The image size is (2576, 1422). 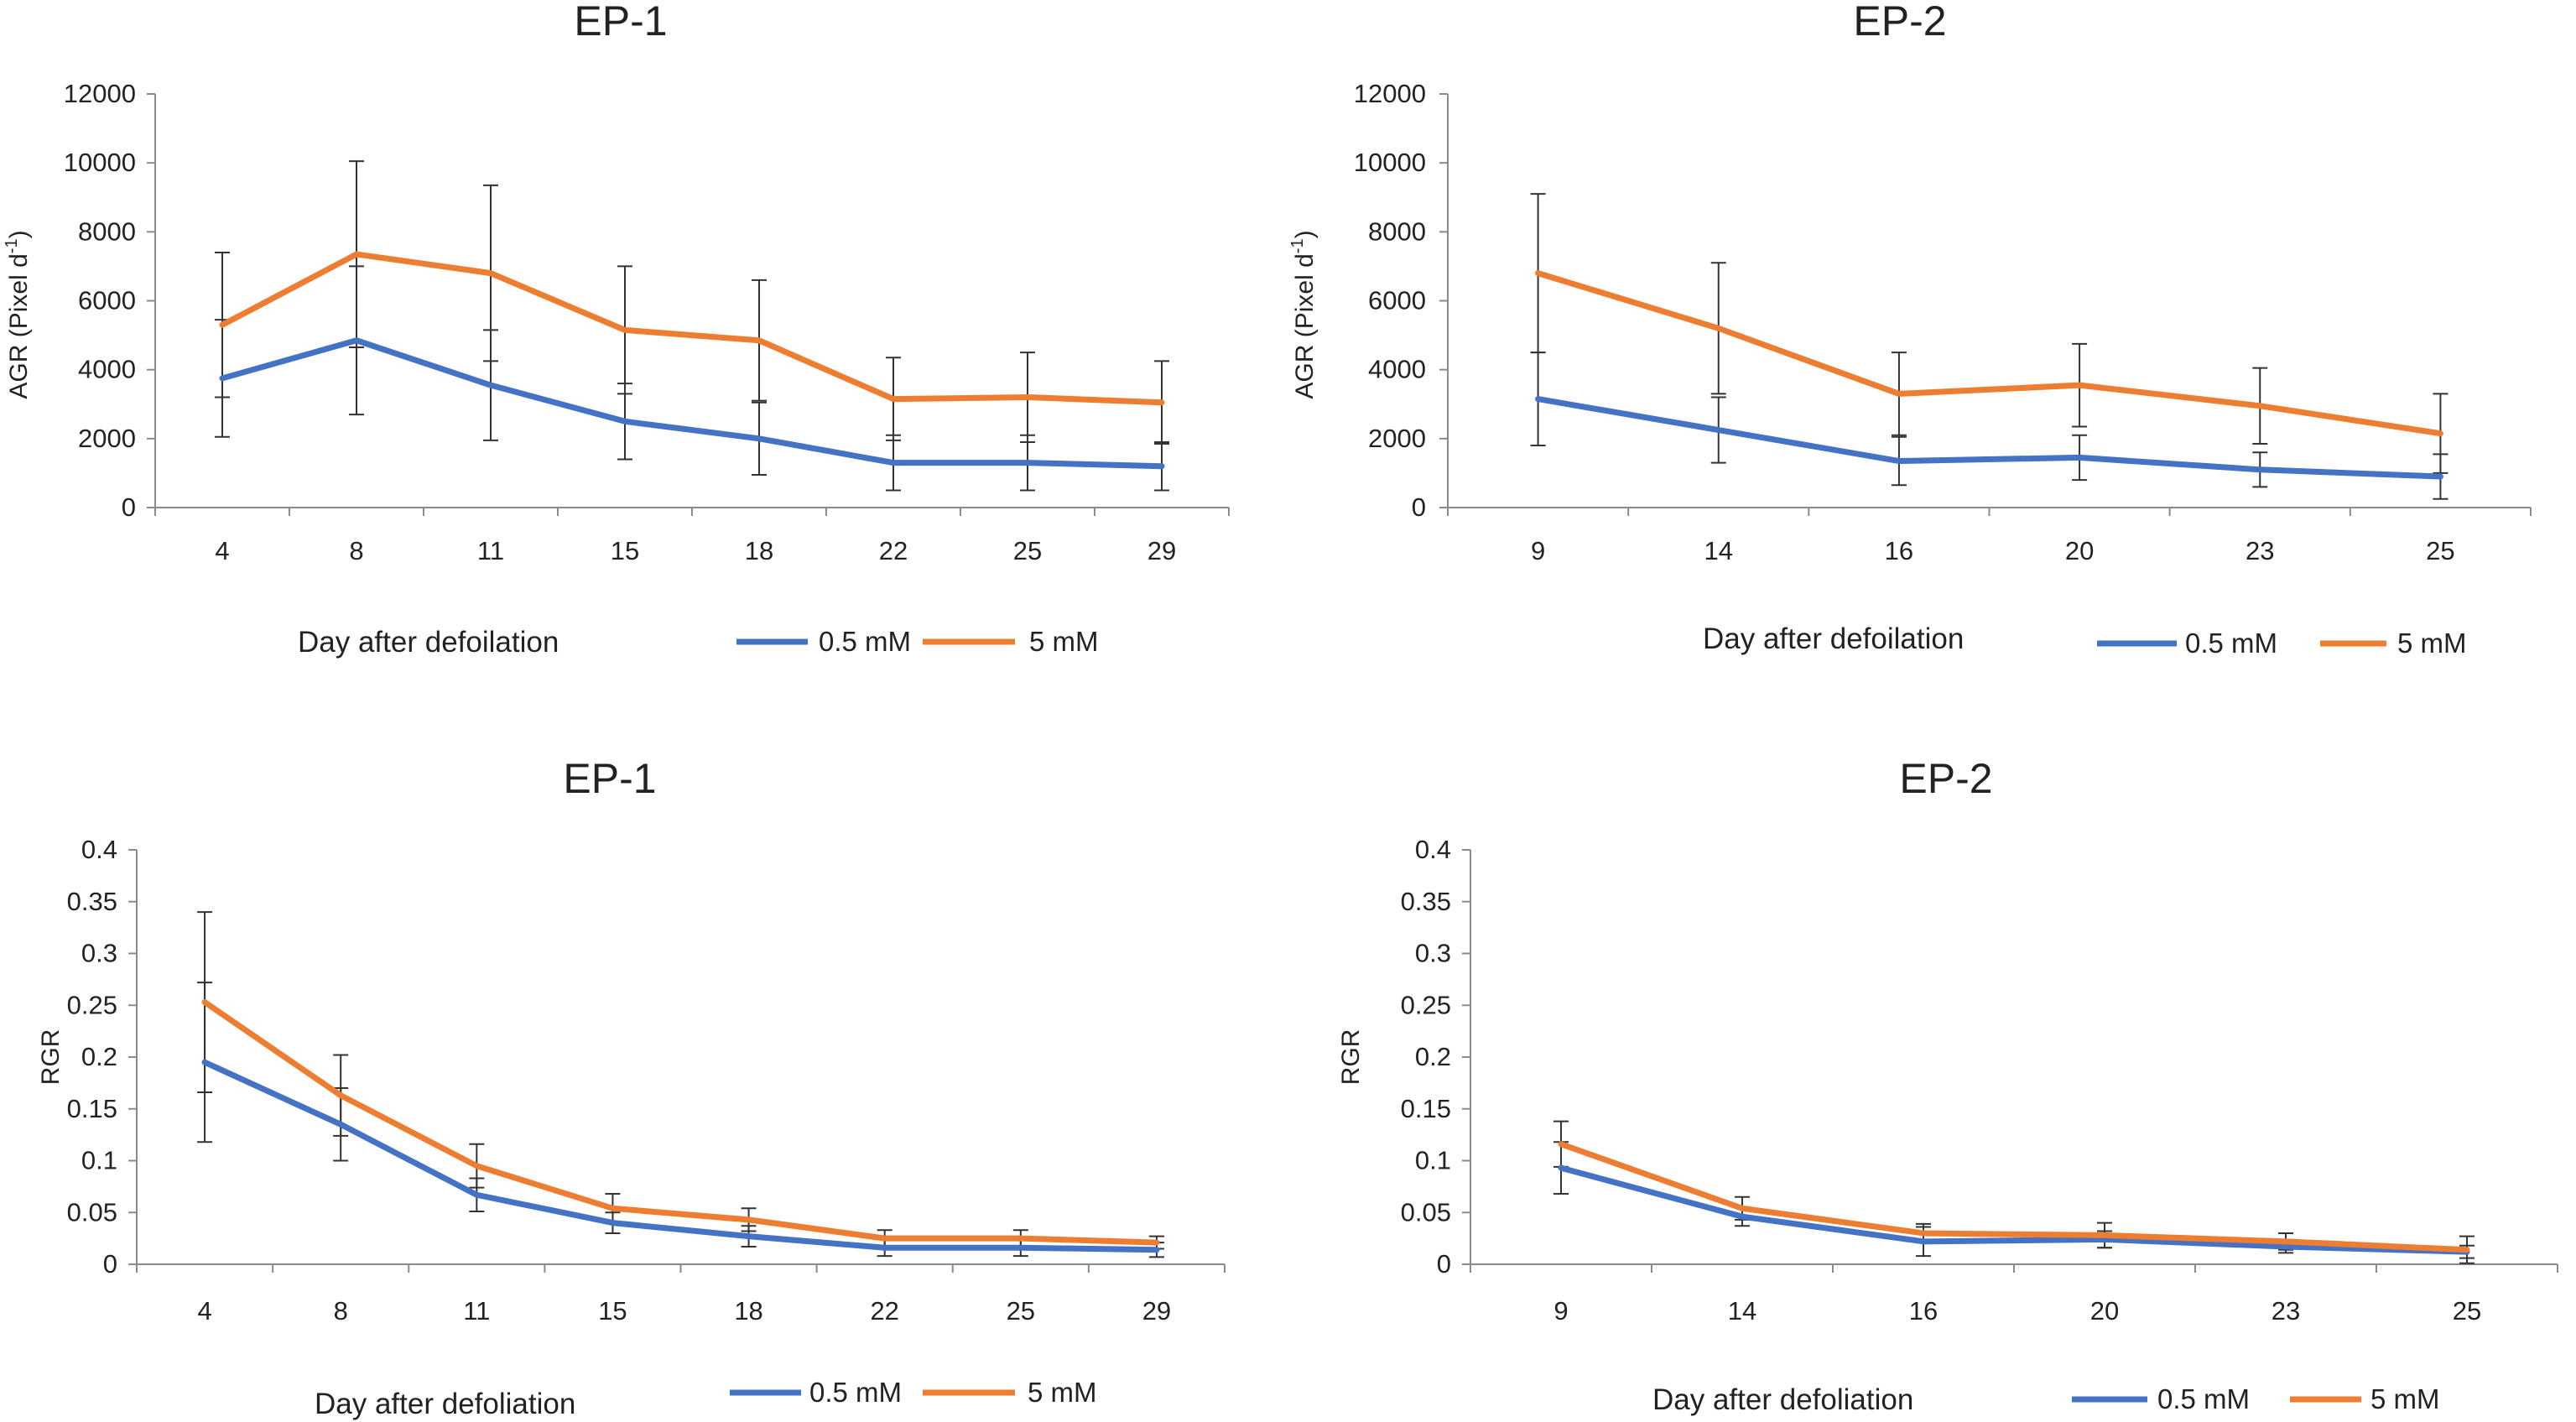 I want to click on y-tick-label: 12000, so click(x=100, y=93).